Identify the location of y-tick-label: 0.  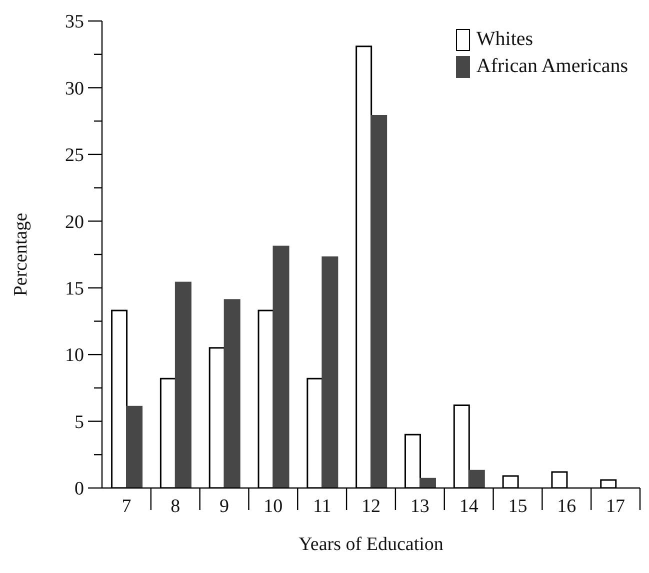
(79, 489).